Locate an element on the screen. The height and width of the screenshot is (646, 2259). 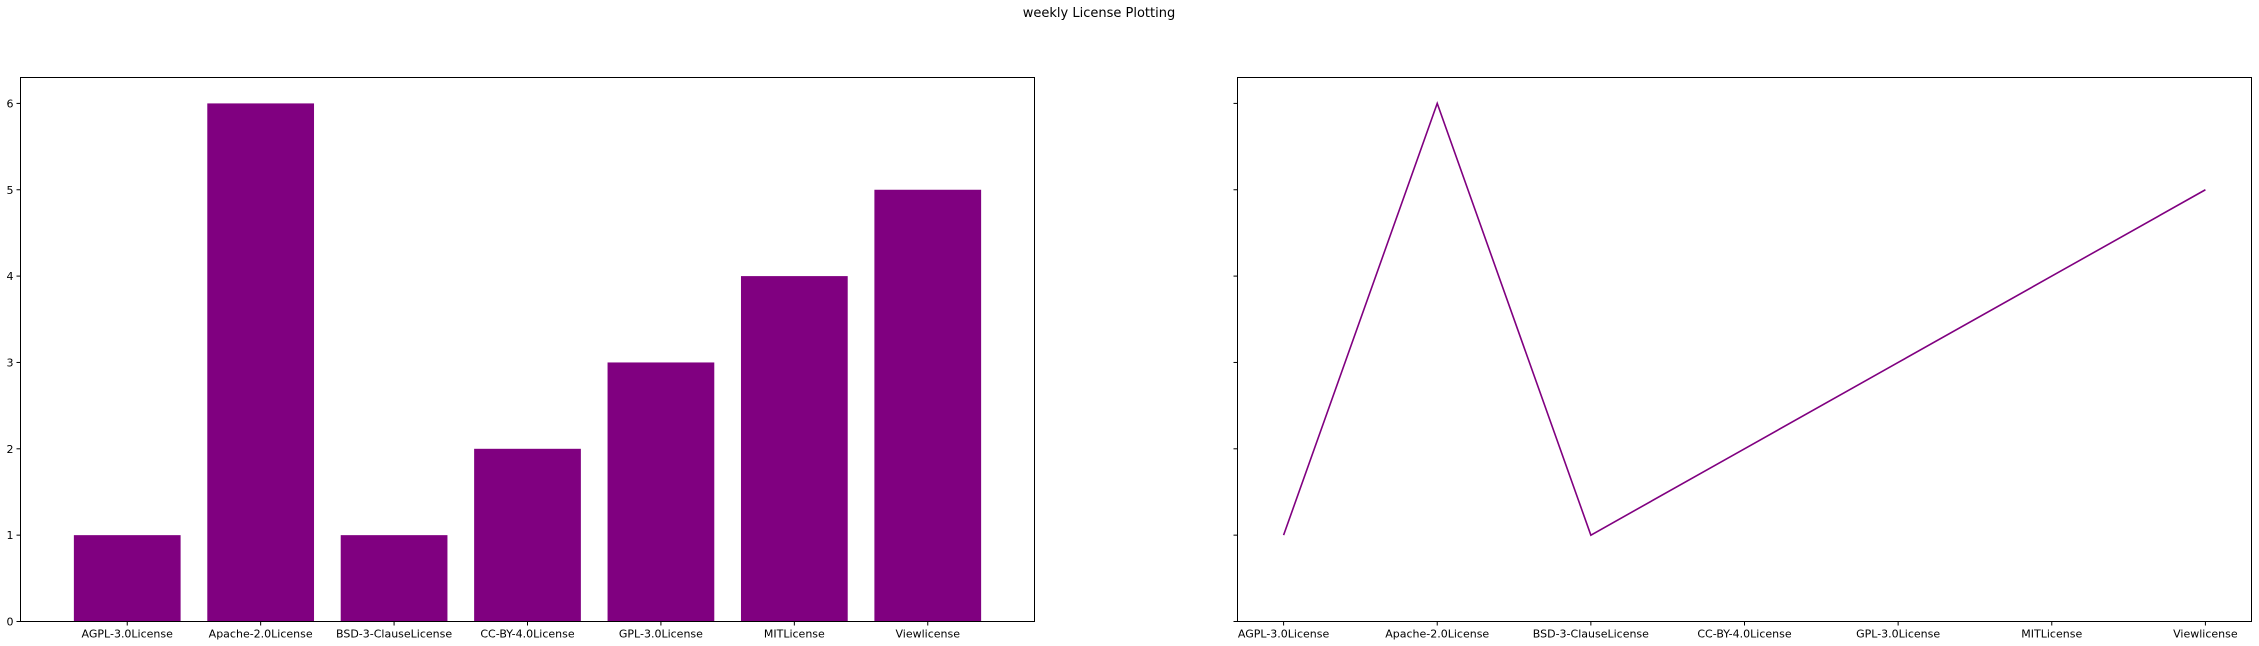
y-tick-label: 1 is located at coordinates (10, 535).